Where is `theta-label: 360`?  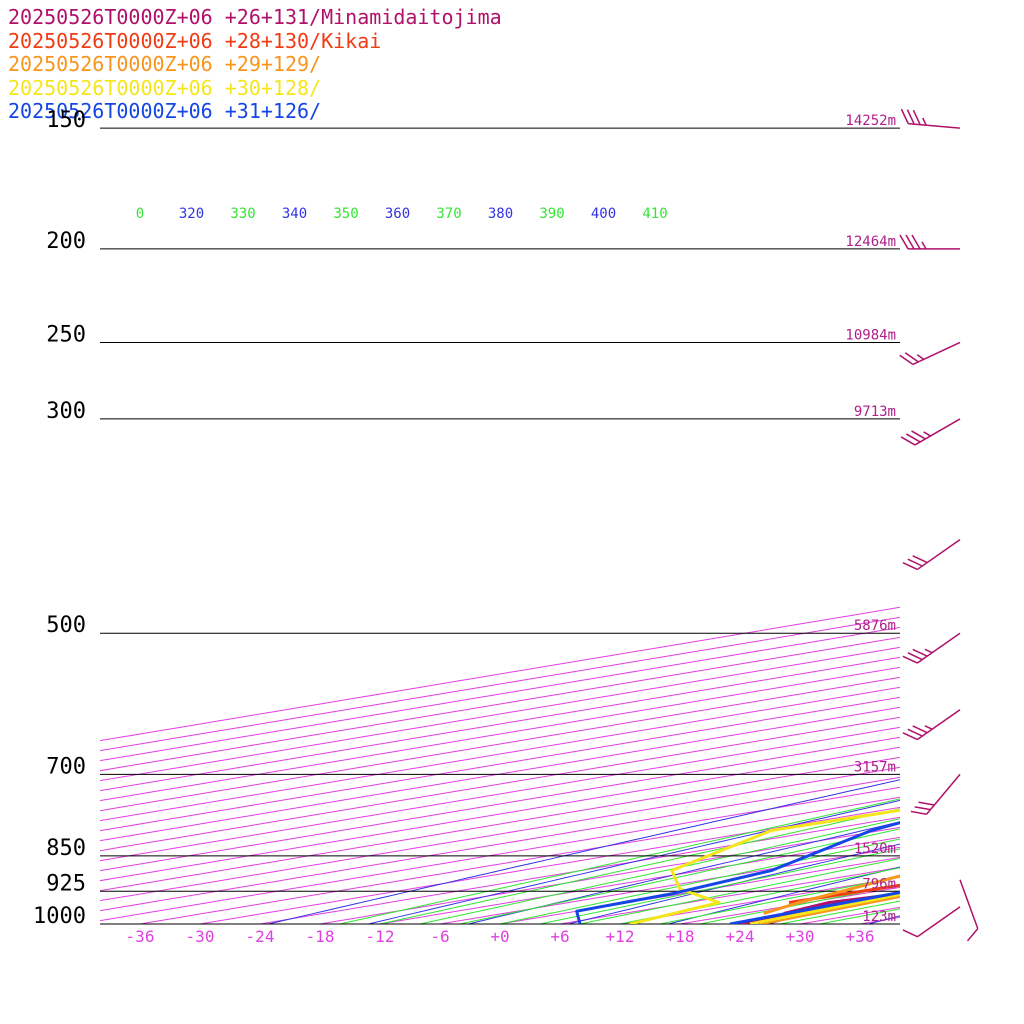 theta-label: 360 is located at coordinates (397, 214).